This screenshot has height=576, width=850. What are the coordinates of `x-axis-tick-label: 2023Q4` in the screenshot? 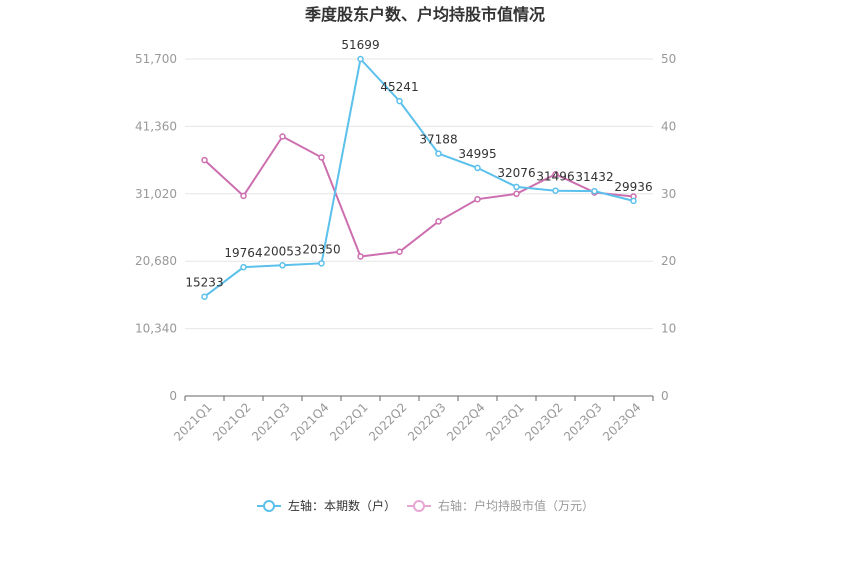 It's located at (622, 422).